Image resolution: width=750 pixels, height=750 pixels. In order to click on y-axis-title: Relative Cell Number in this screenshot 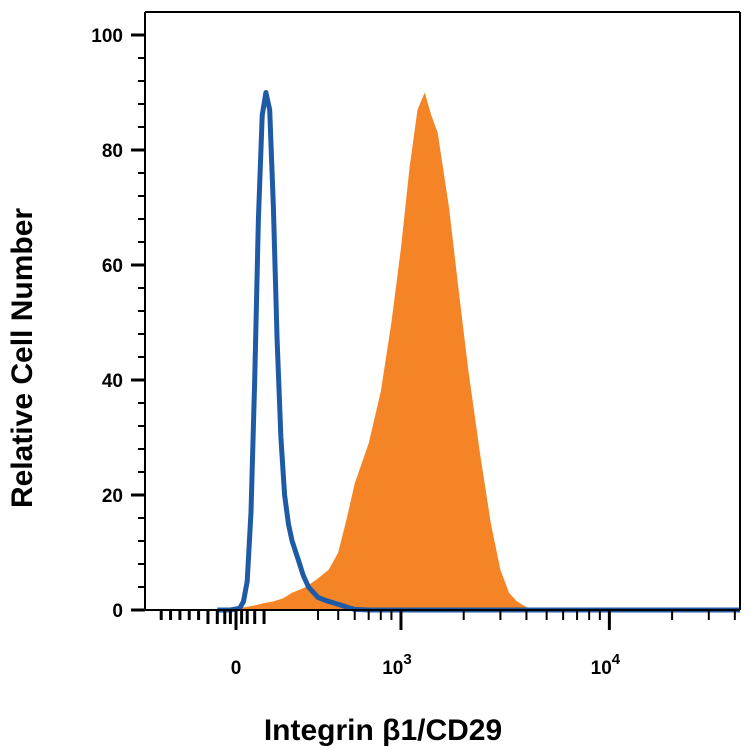, I will do `click(22, 358)`.